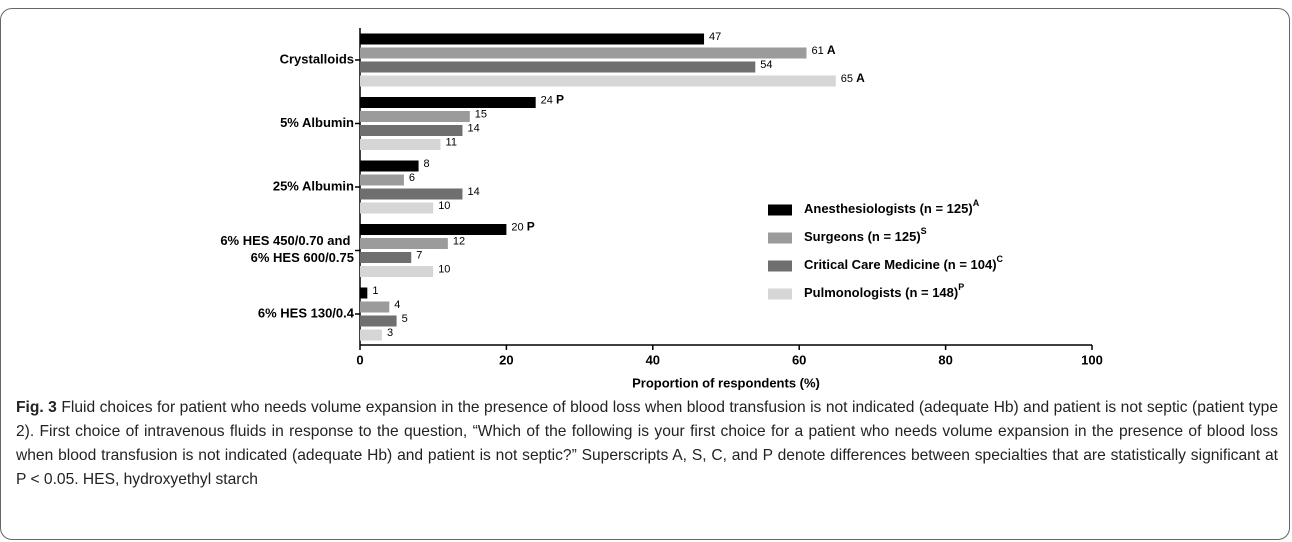 This screenshot has height=542, width=1292. I want to click on y-tick-label: Crystalloids, so click(317, 58).